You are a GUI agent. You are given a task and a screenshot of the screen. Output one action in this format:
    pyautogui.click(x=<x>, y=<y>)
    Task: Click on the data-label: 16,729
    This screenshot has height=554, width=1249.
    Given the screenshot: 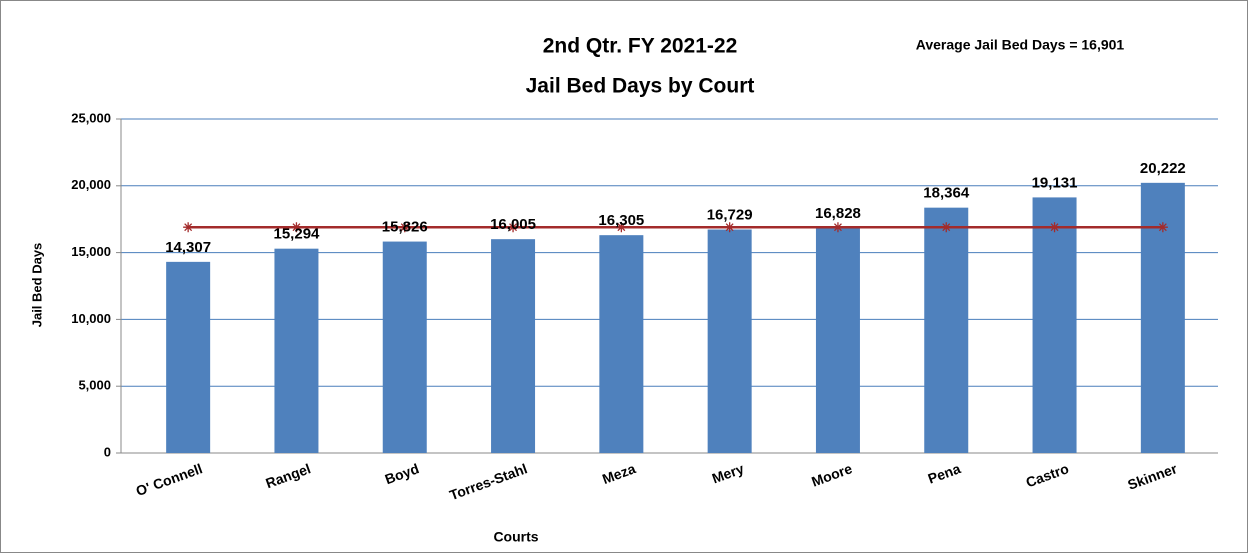 What is the action you would take?
    pyautogui.click(x=730, y=214)
    